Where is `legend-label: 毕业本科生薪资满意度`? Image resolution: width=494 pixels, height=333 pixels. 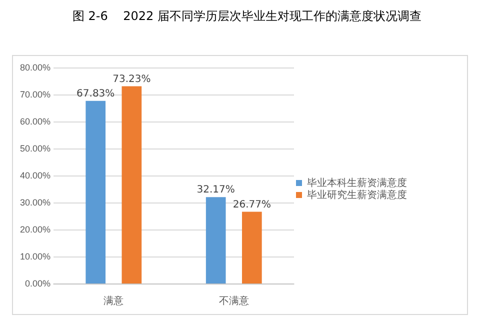
legend-label: 毕业本科生薪资满意度 is located at coordinates (357, 182).